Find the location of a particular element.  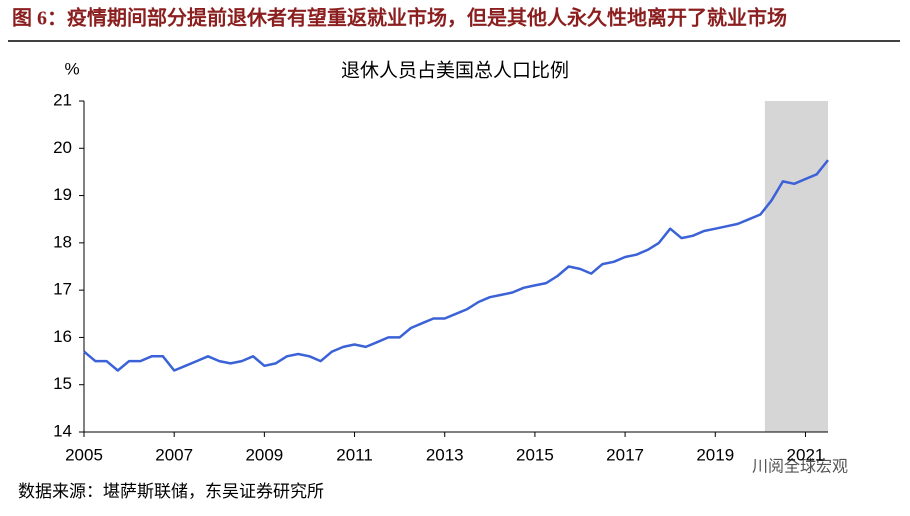

y-tick-label: 19 is located at coordinates (62, 194).